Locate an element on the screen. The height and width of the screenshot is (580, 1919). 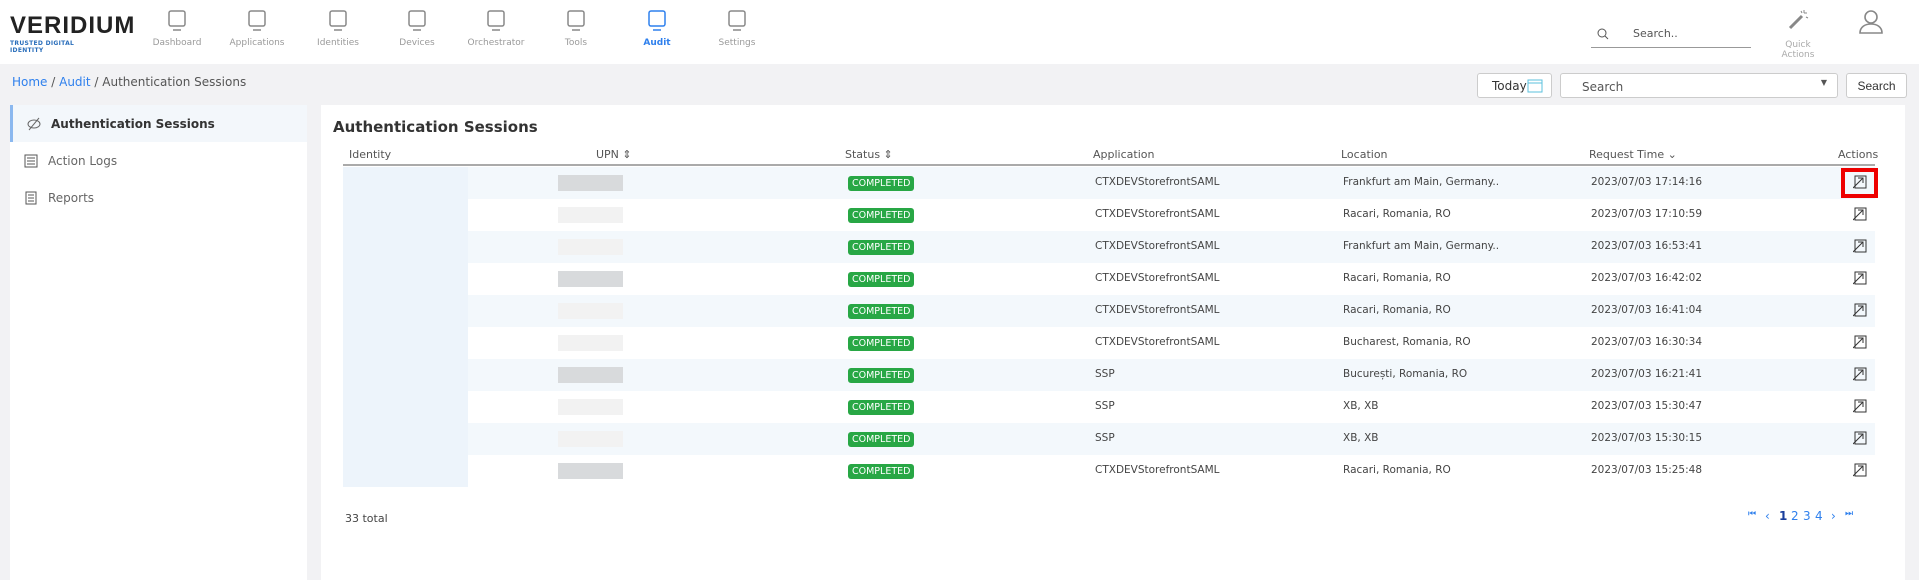
next-page-button: › is located at coordinates (1833, 516).